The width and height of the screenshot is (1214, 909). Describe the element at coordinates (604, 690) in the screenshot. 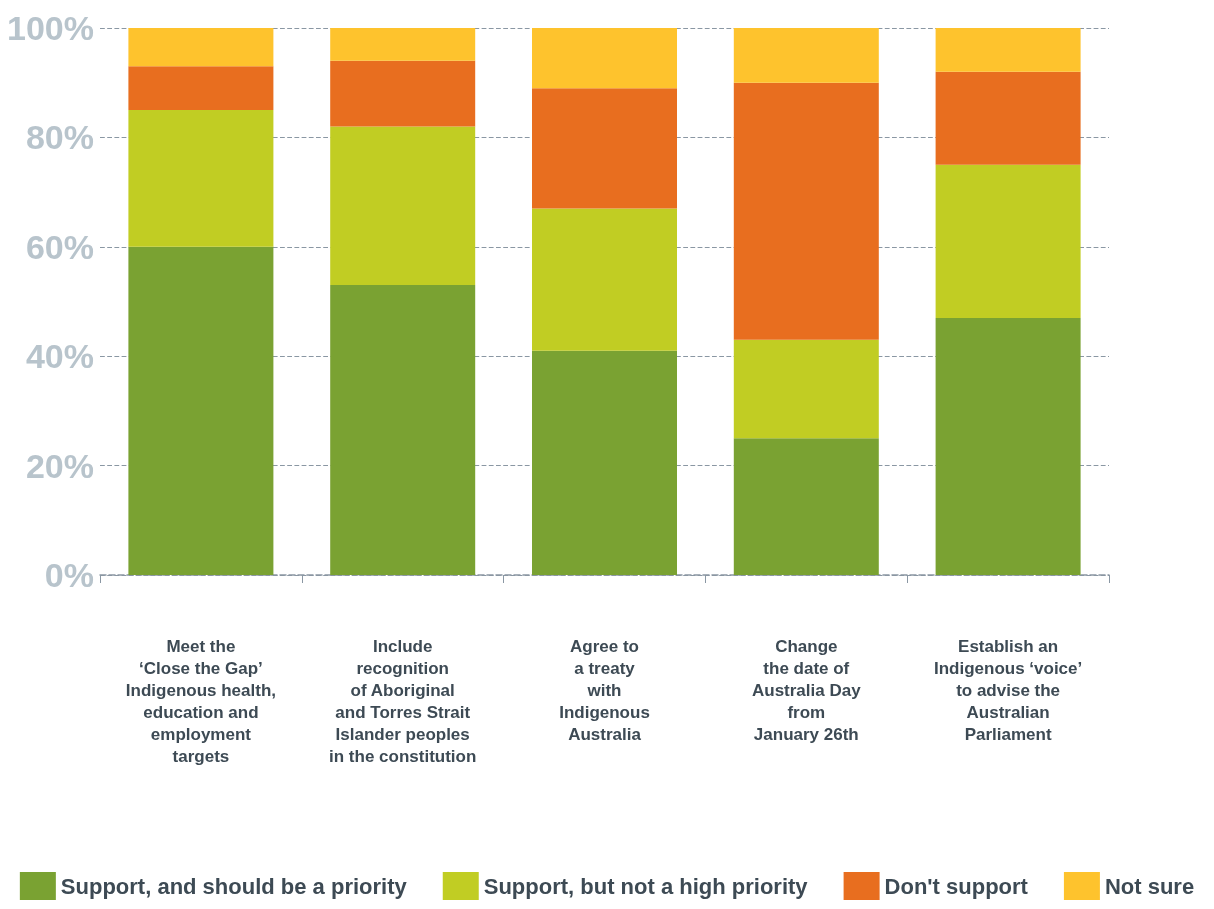

I see `x-tick-label: Agree to a treaty with Indigenous Australia` at that location.